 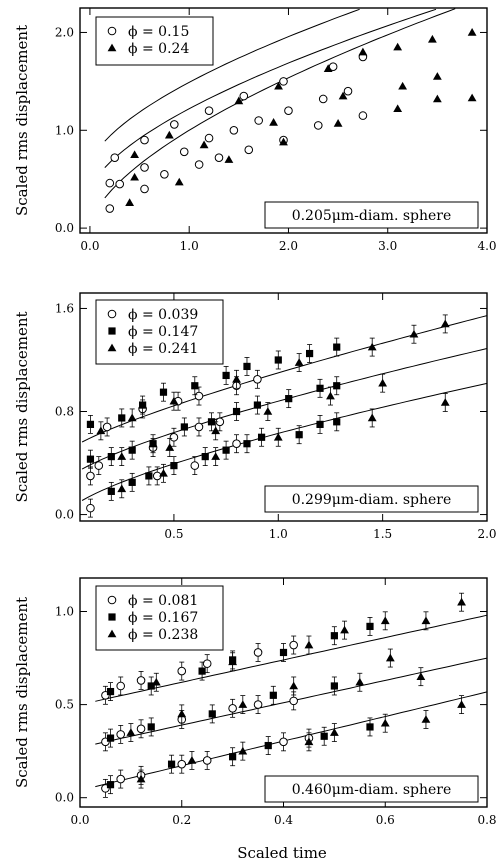 What do you see at coordinates (486, 246) in the screenshot?
I see `x-tick-label: 4.0` at bounding box center [486, 246].